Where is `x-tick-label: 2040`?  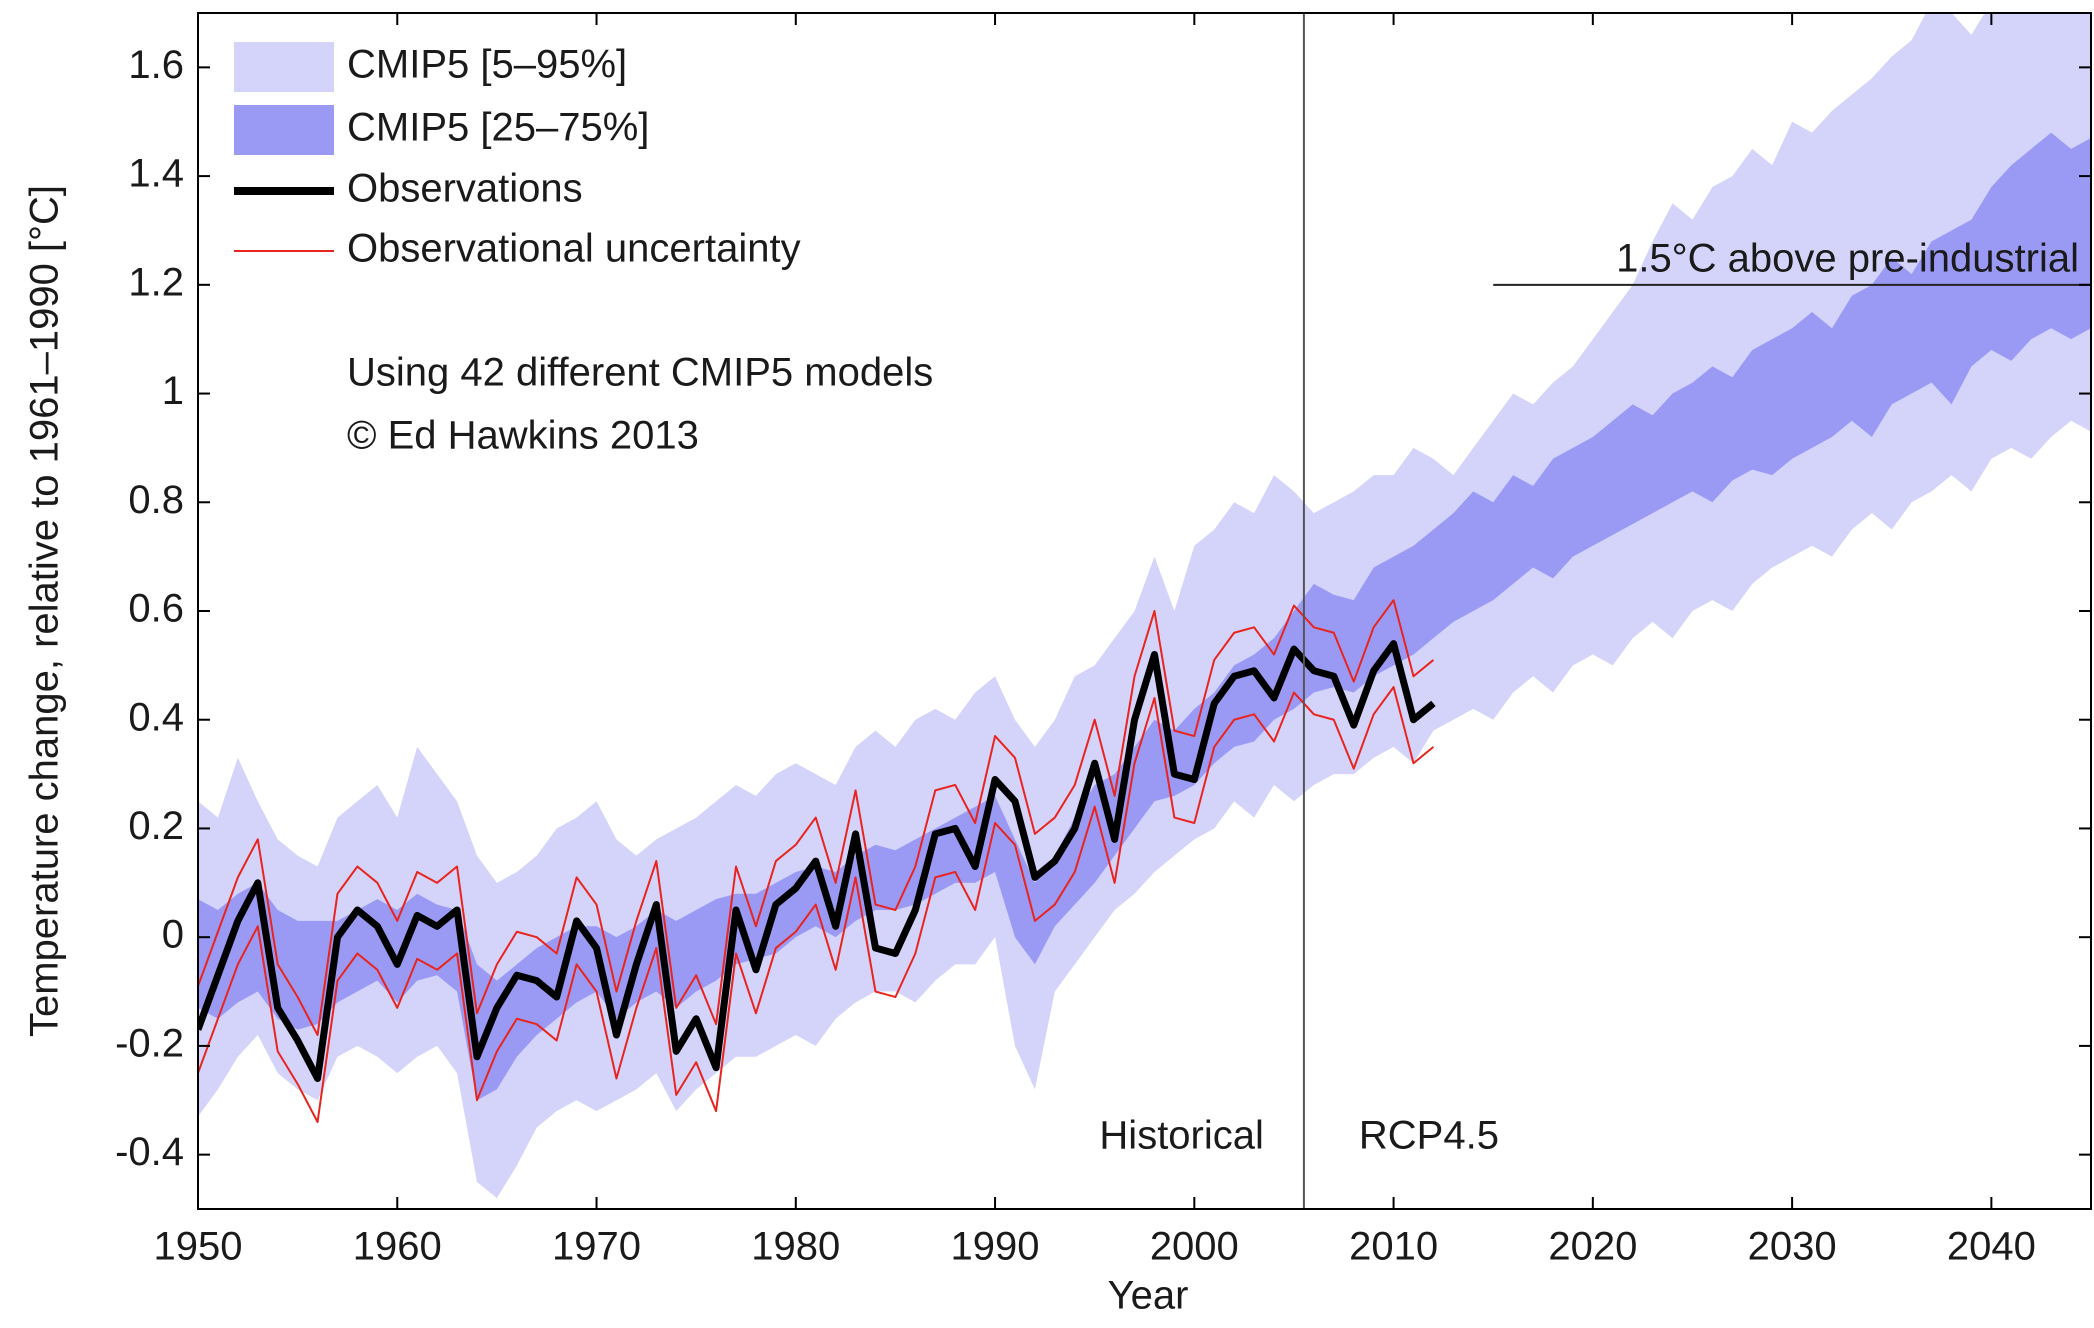
x-tick-label: 2040 is located at coordinates (1991, 1247).